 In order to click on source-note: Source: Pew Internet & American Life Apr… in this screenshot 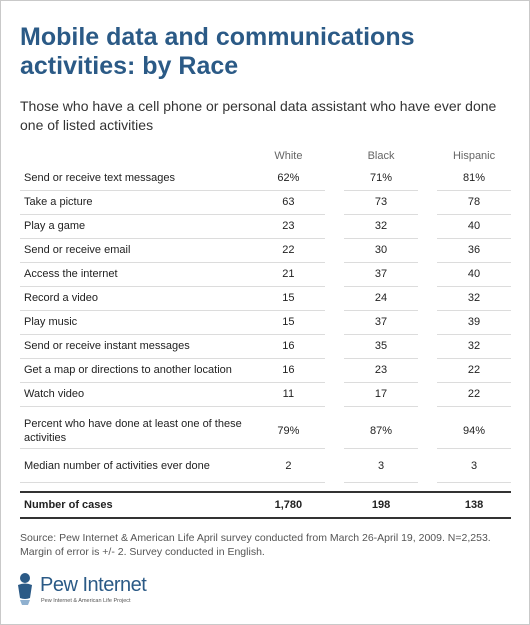, I will do `click(255, 545)`.